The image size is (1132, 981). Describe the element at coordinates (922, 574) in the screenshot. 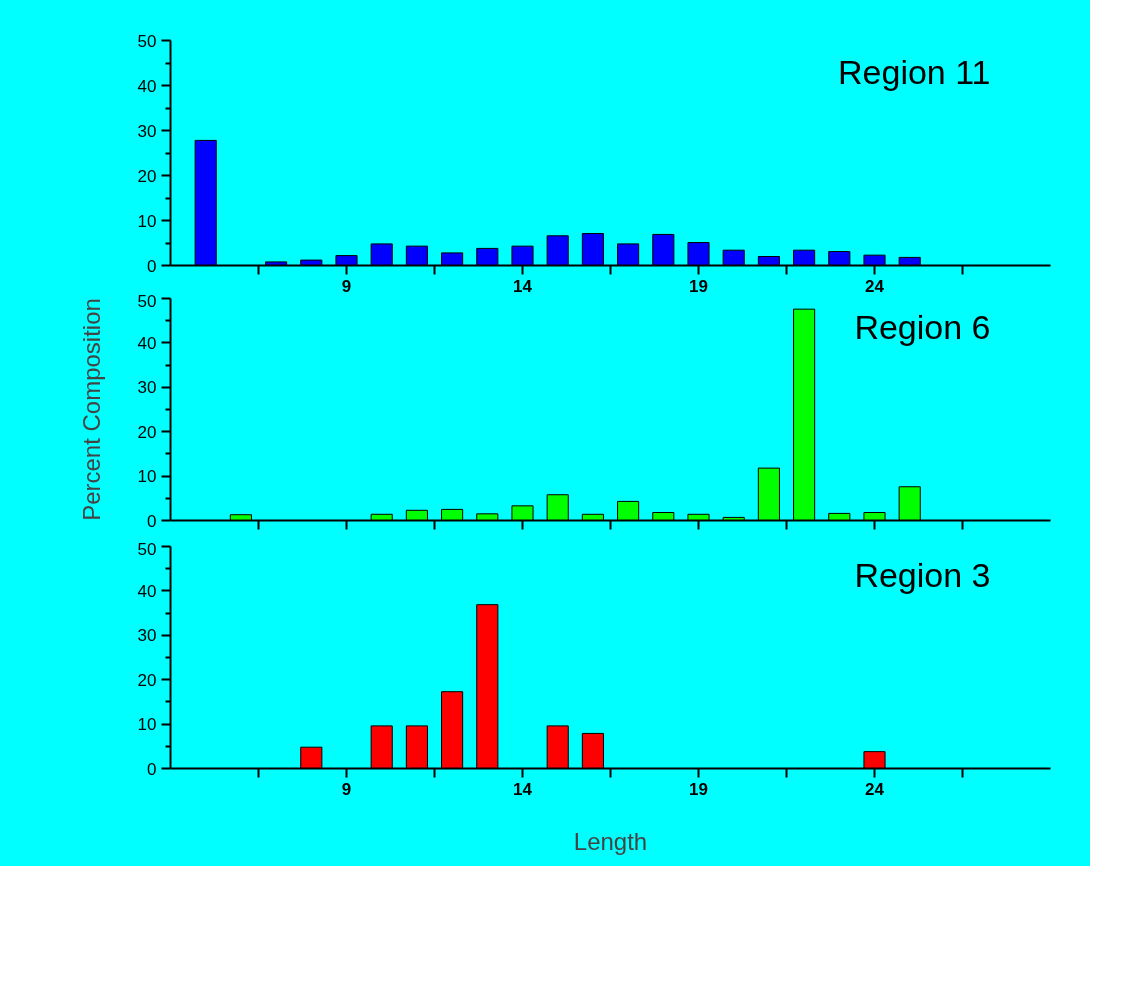

I see `annotation: Region 3` at that location.